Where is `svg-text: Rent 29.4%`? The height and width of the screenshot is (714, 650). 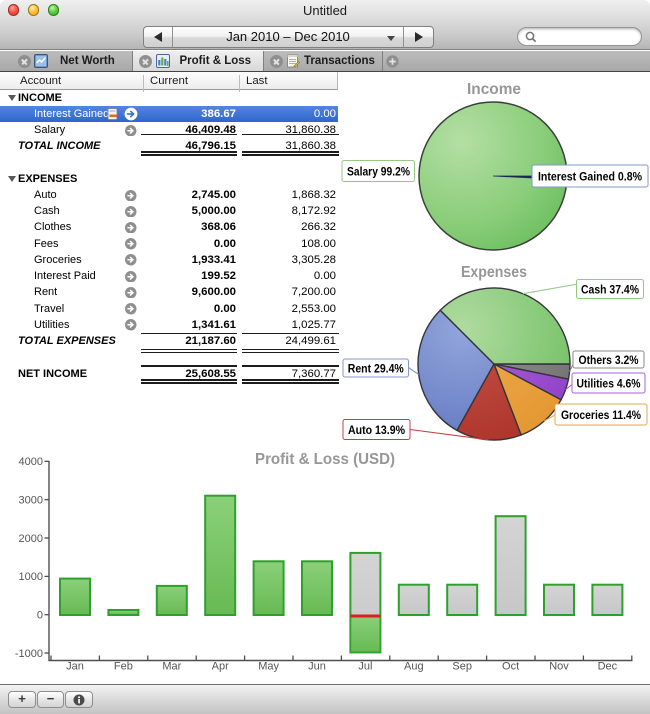 svg-text: Rent 29.4% is located at coordinates (376, 368).